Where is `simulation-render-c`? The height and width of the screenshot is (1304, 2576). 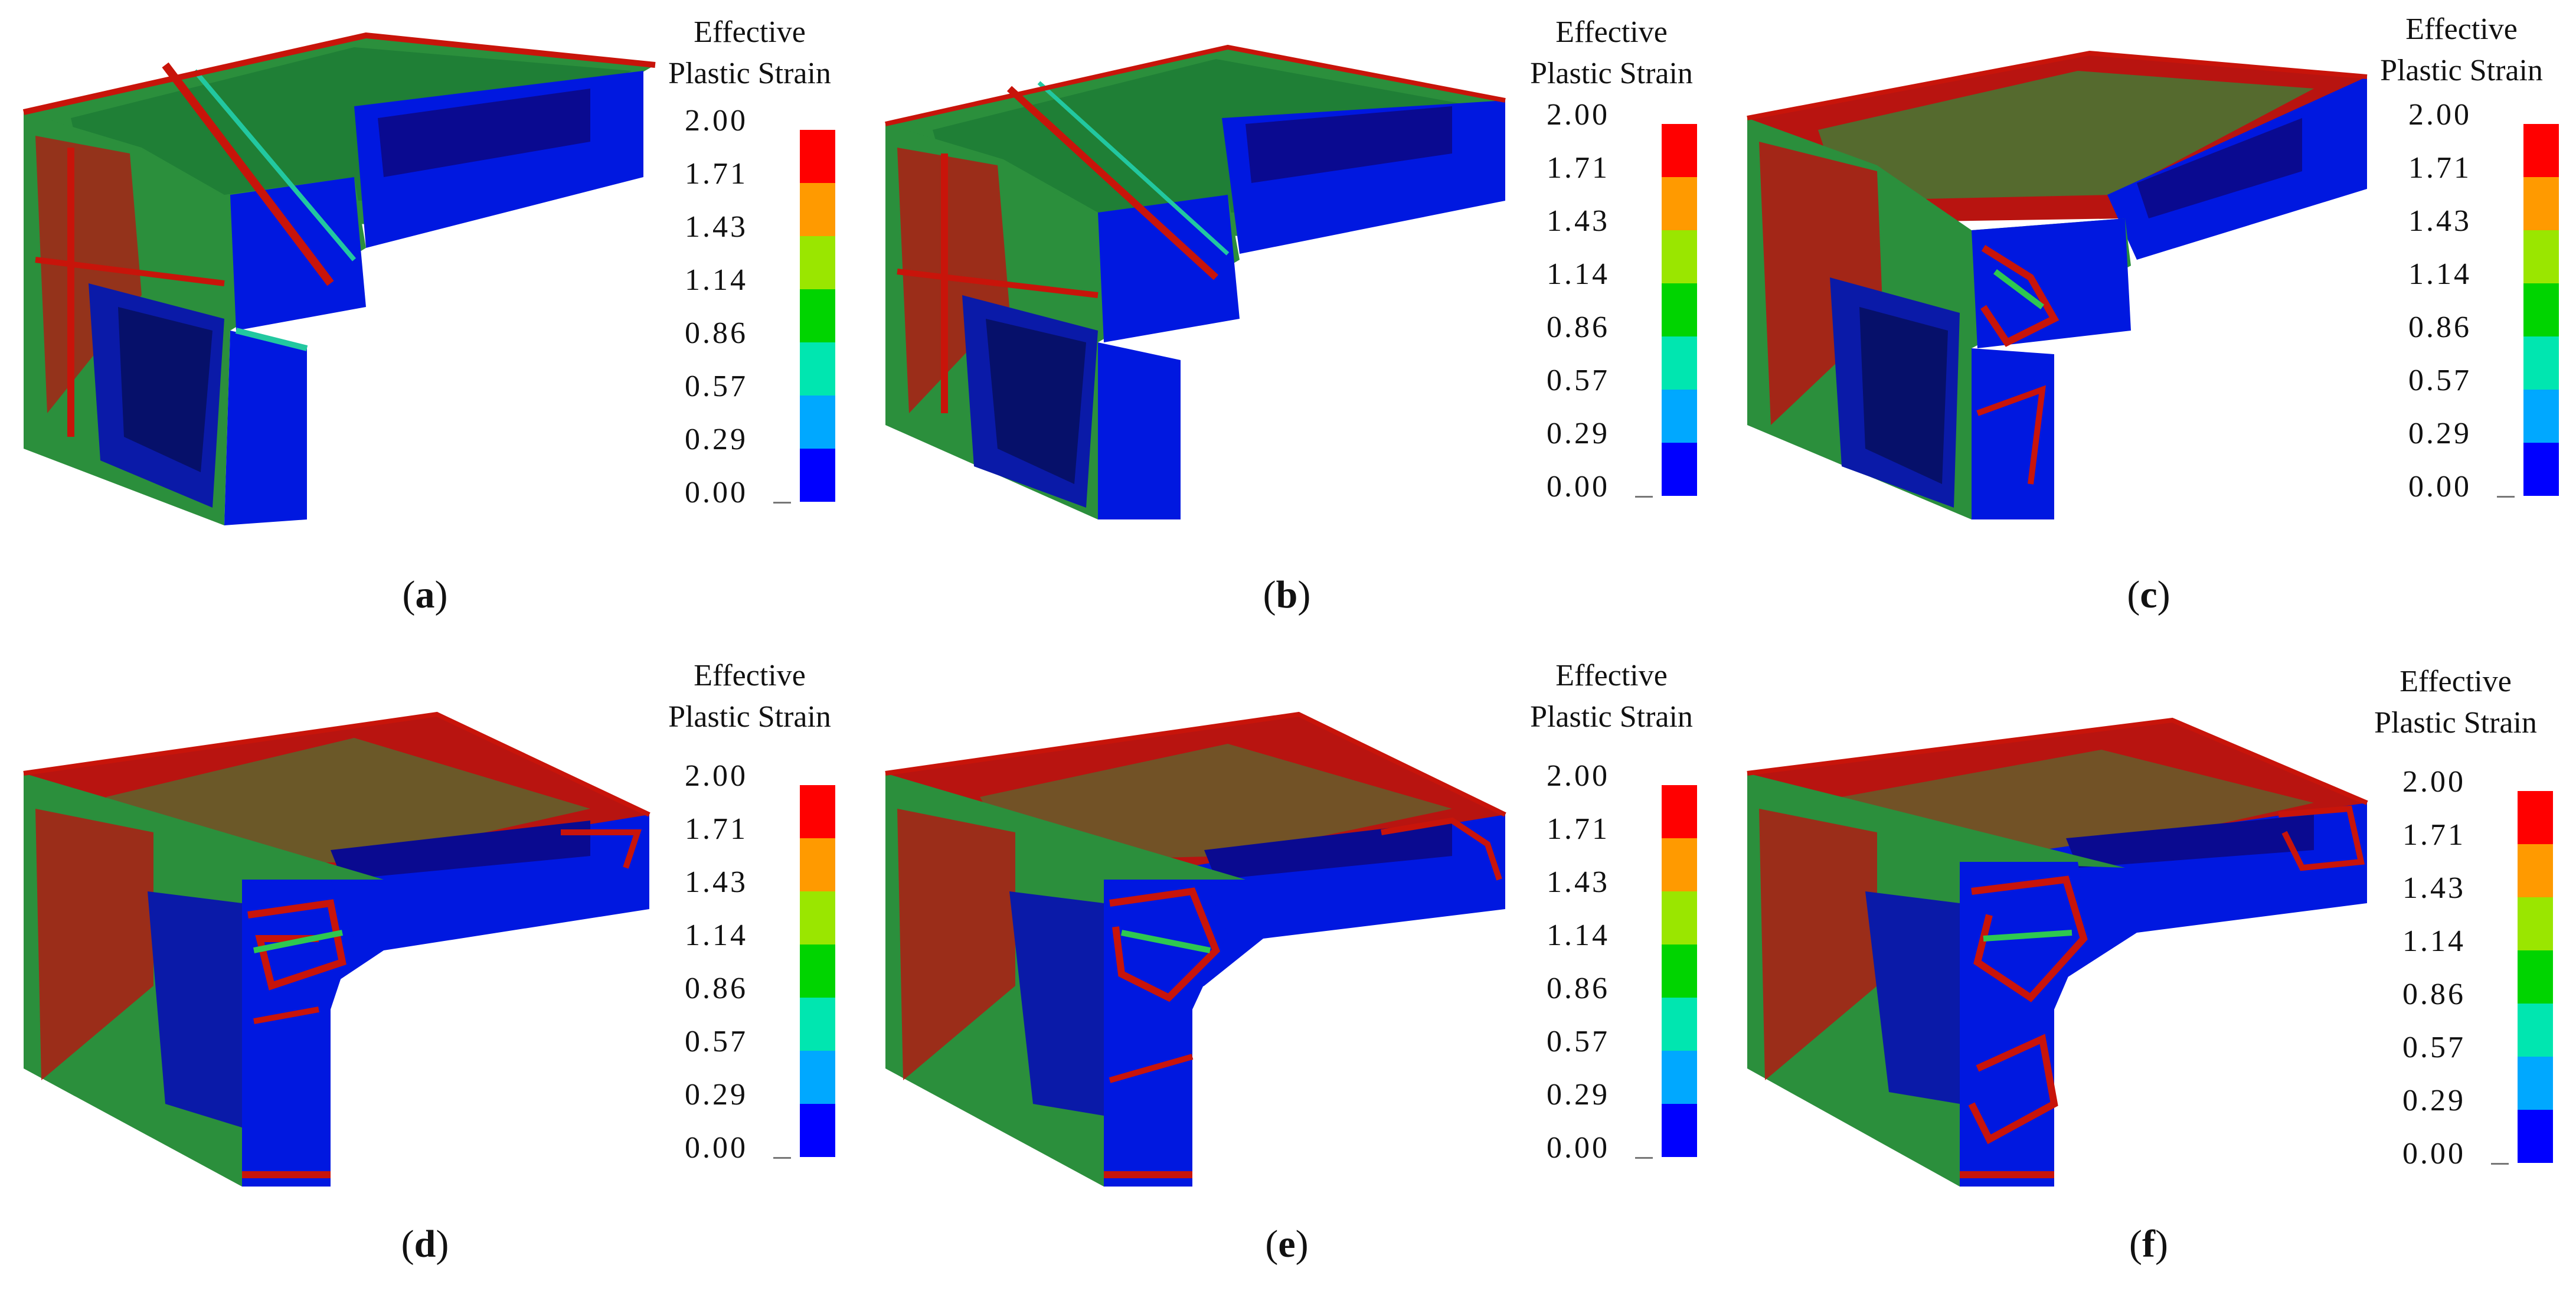
simulation-render-c is located at coordinates (2057, 284).